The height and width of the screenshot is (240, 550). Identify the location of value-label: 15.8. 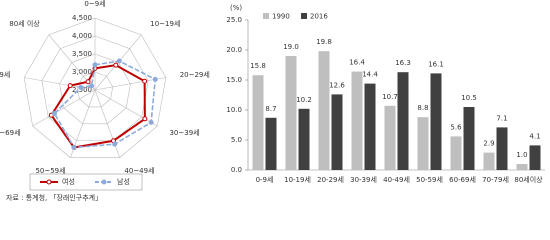
(258, 66).